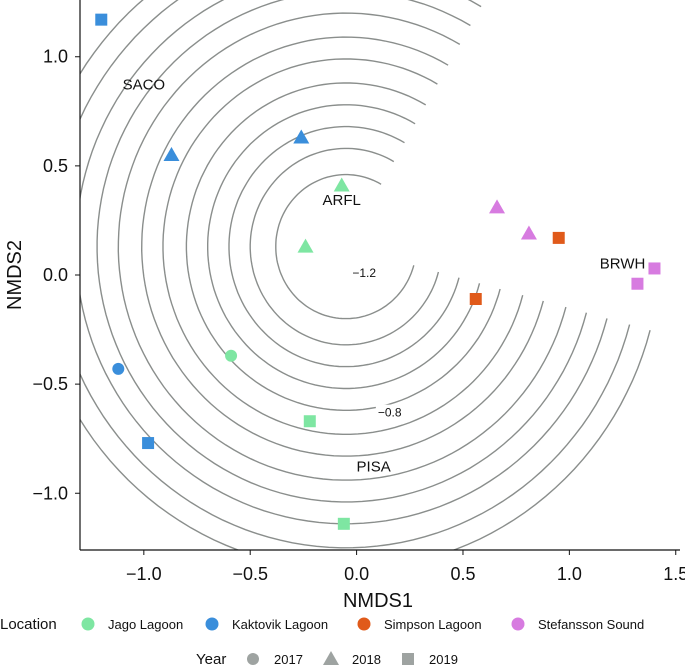 The width and height of the screenshot is (685, 667). What do you see at coordinates (366, 659) in the screenshot?
I see `legend-year-label: 2018` at bounding box center [366, 659].